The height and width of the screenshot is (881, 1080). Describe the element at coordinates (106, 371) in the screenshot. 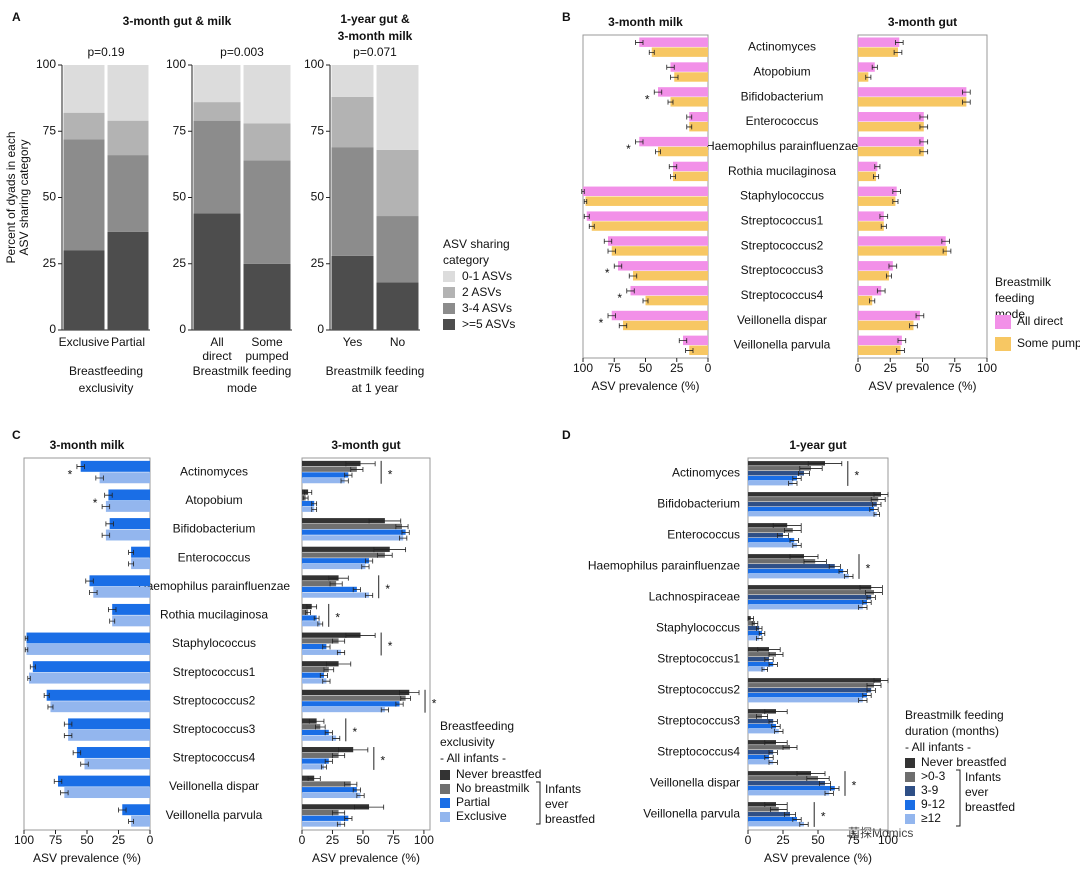

I see `x-axis-label: Breastfeeding` at that location.